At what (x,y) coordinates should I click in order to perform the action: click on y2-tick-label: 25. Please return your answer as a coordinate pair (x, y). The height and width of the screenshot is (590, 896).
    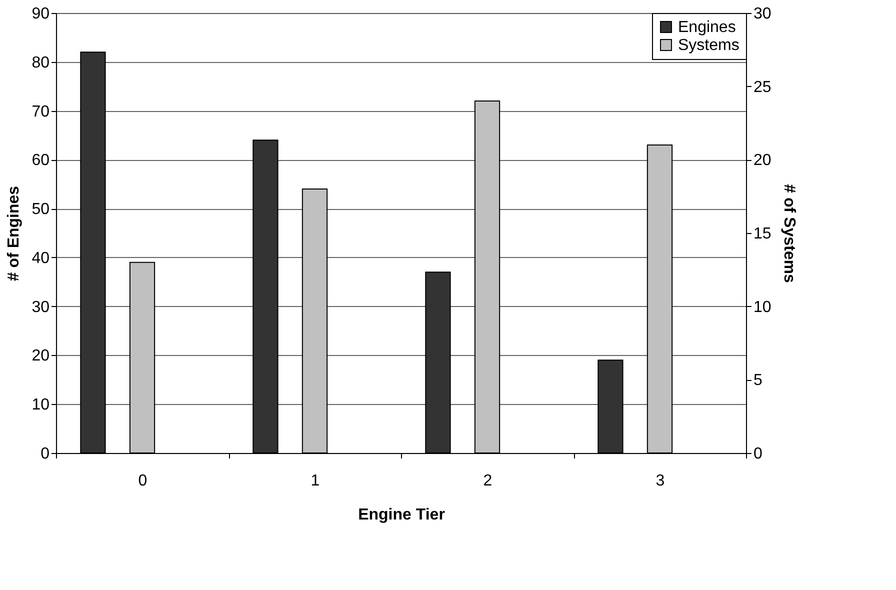
    Looking at the image, I should click on (763, 87).